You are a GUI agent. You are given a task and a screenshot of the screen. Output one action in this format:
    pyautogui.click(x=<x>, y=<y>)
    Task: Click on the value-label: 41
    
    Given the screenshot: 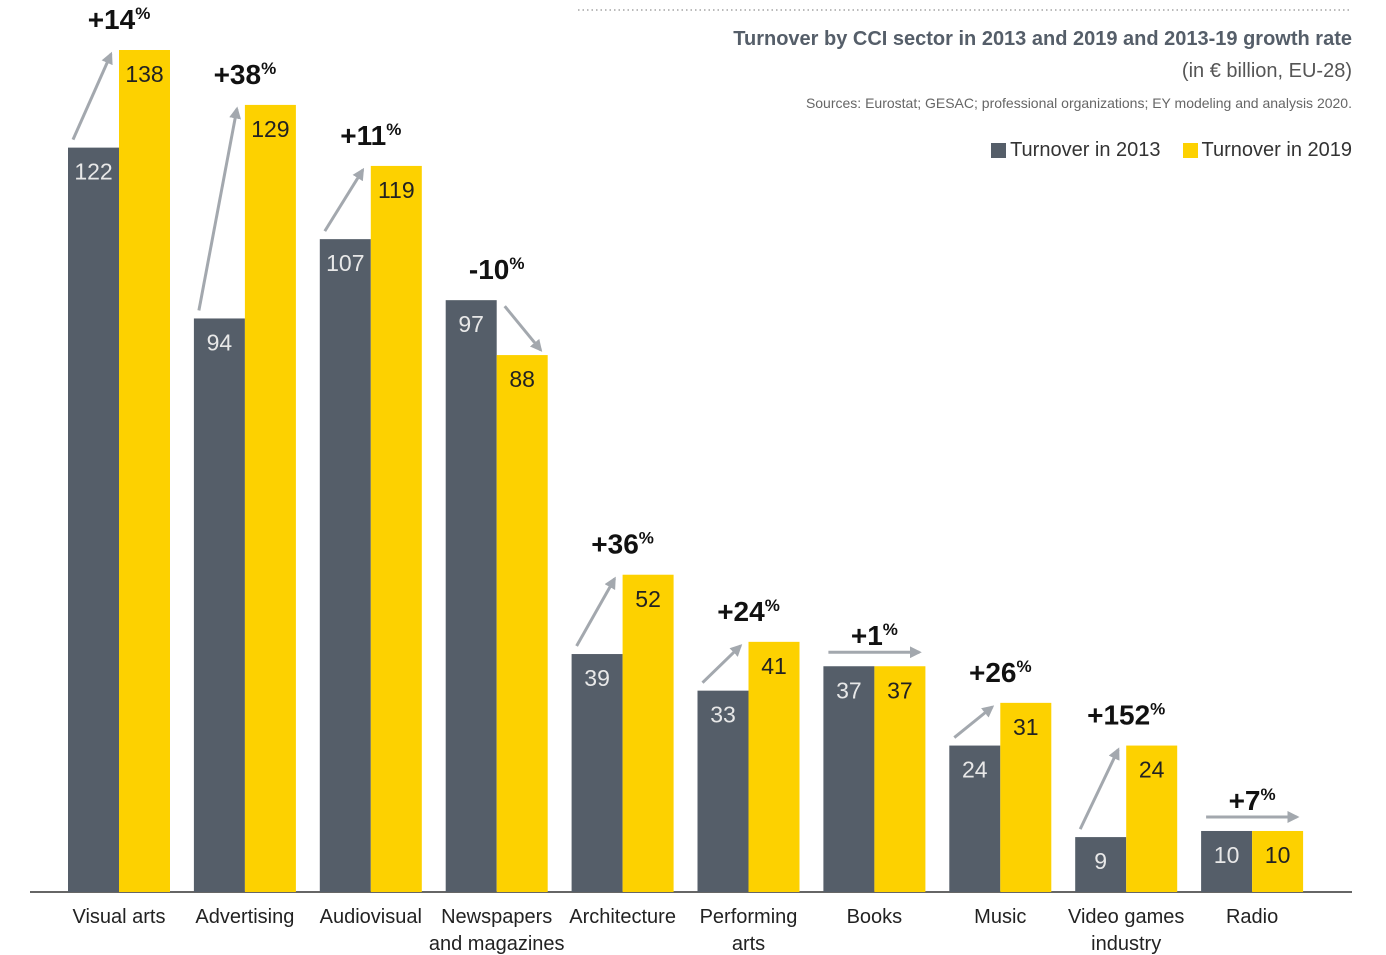 What is the action you would take?
    pyautogui.click(x=774, y=666)
    